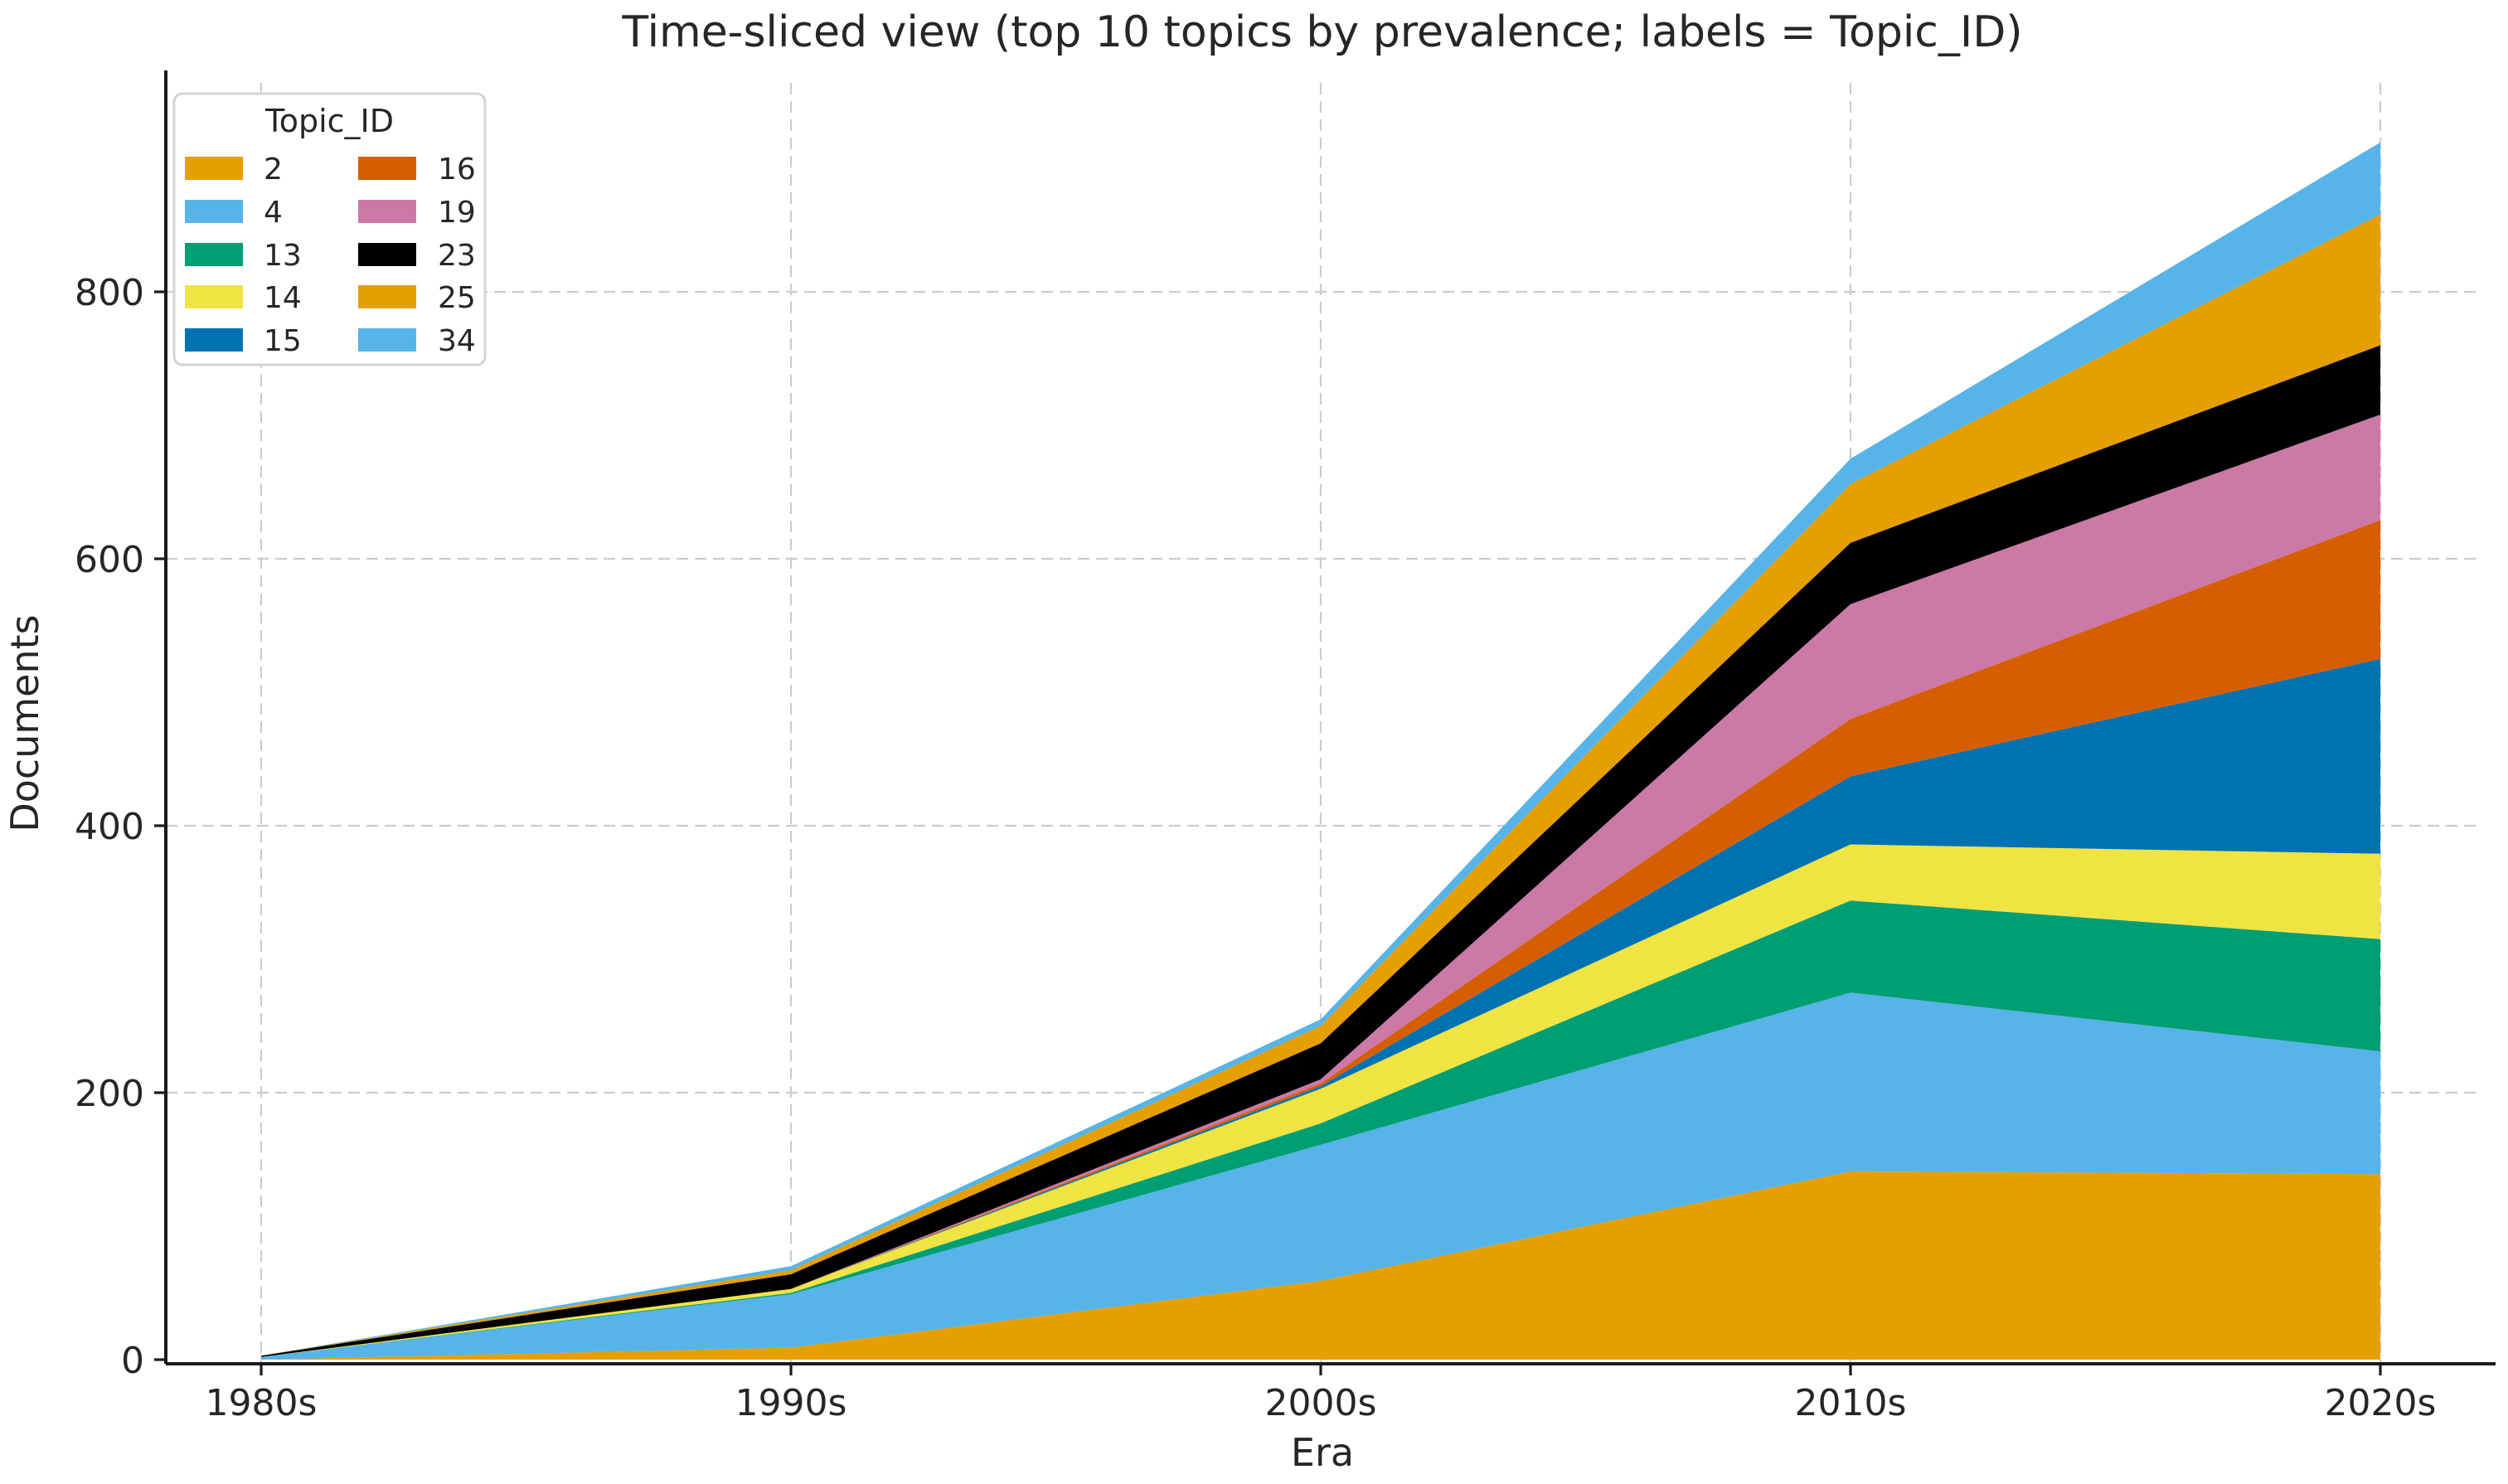 The image size is (2508, 1484). Describe the element at coordinates (457, 341) in the screenshot. I see `legend-label-34: 34` at that location.